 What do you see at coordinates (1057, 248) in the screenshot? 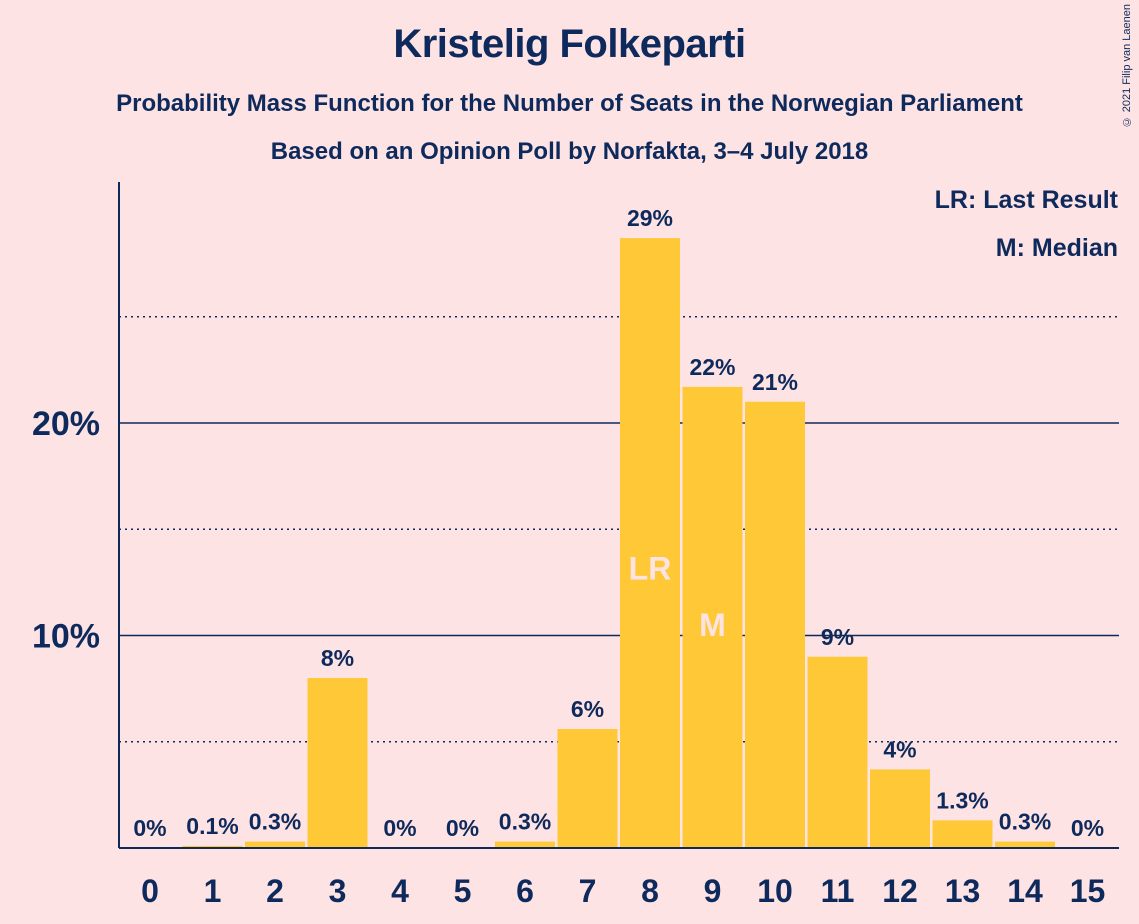
I see `legend-median: M: Median` at bounding box center [1057, 248].